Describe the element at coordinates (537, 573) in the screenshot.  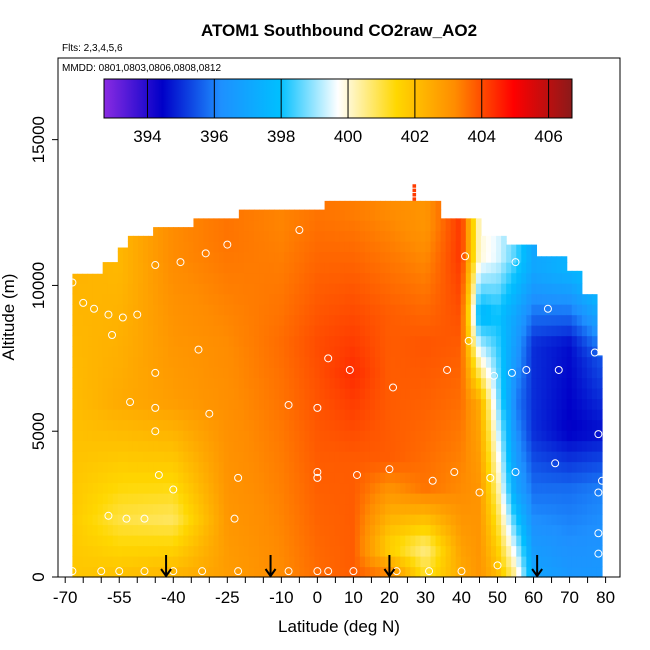
I see `arrow-head` at that location.